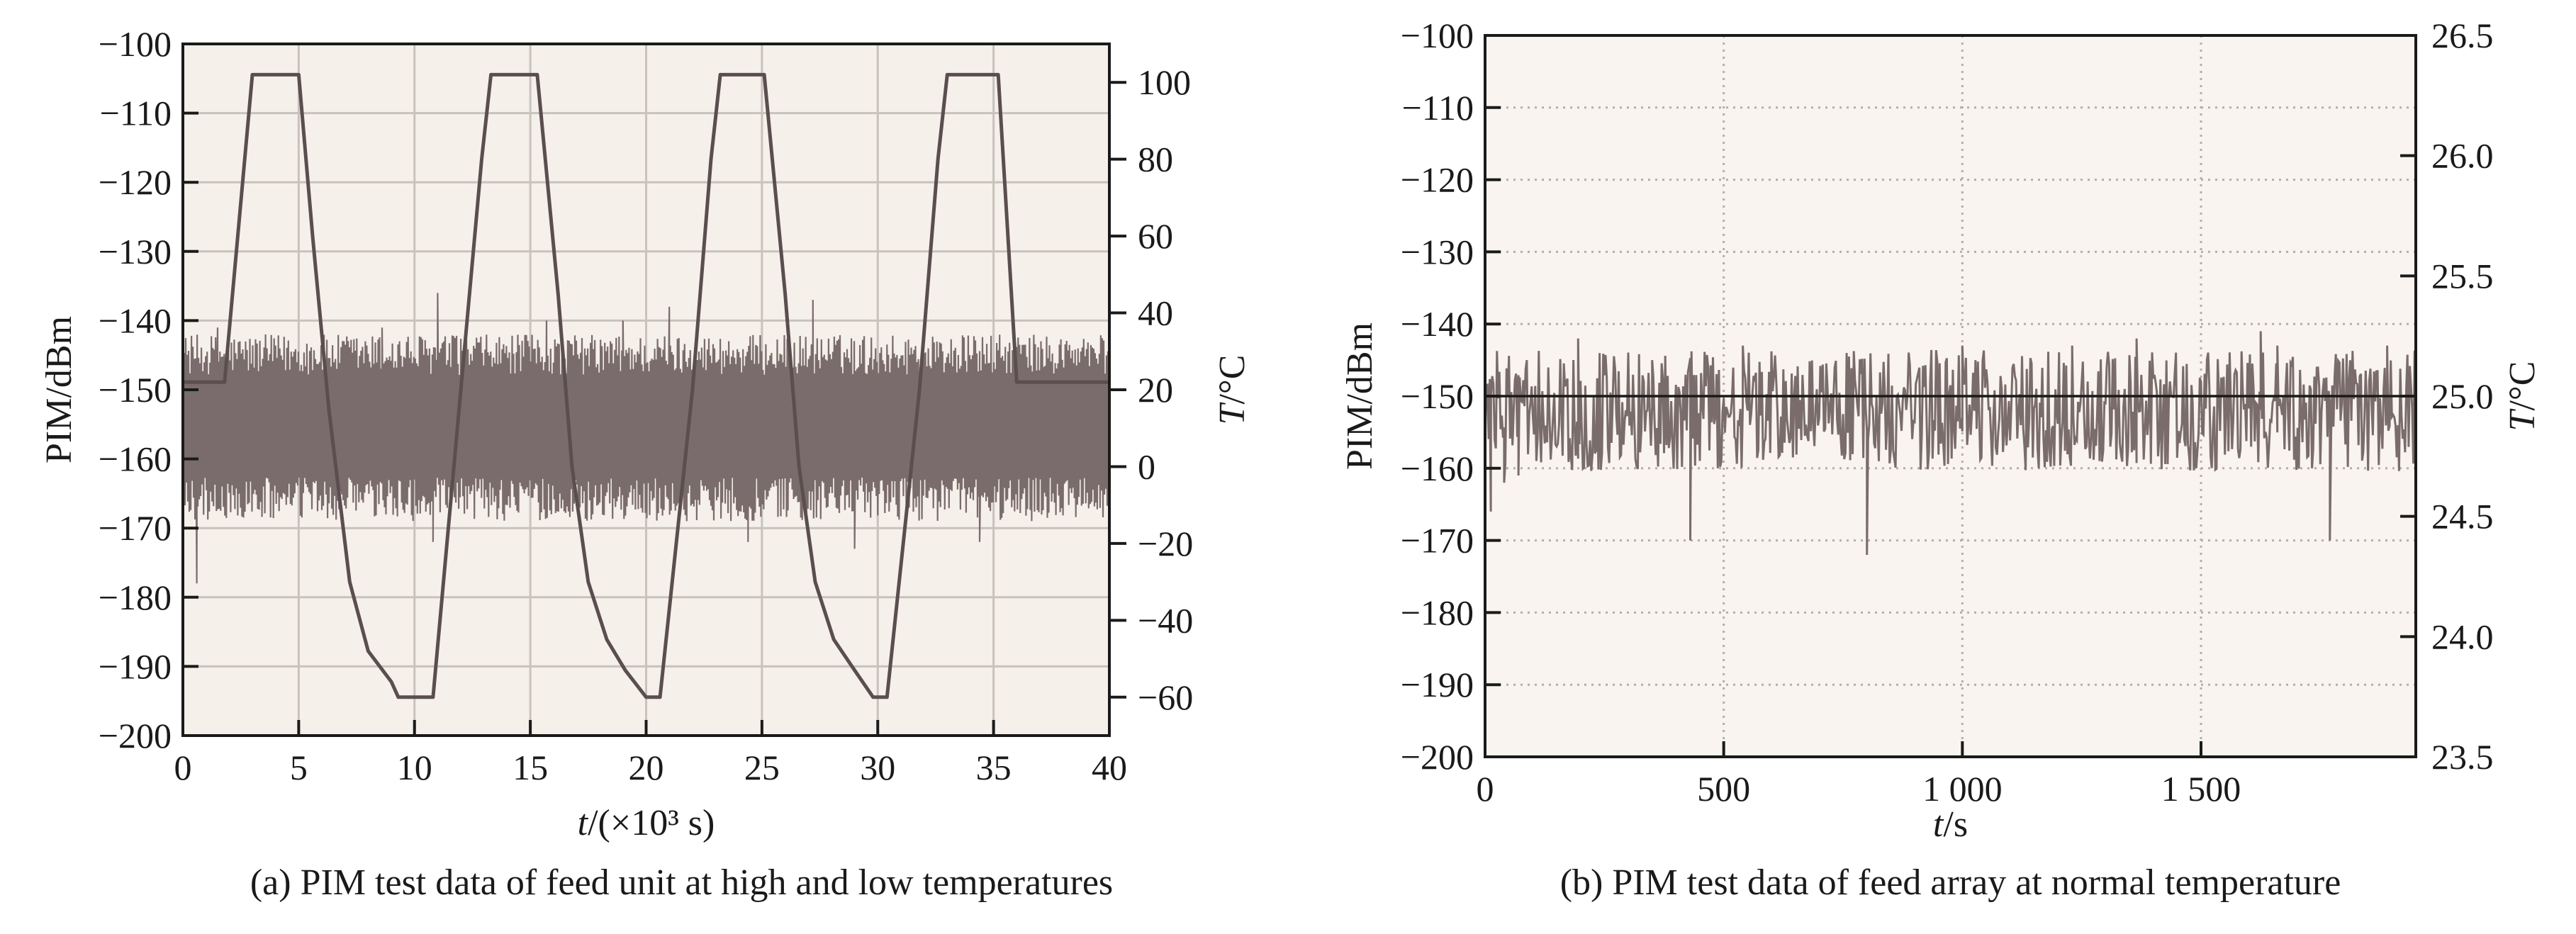  I want to click on y2-tick-label: 20, so click(1156, 390).